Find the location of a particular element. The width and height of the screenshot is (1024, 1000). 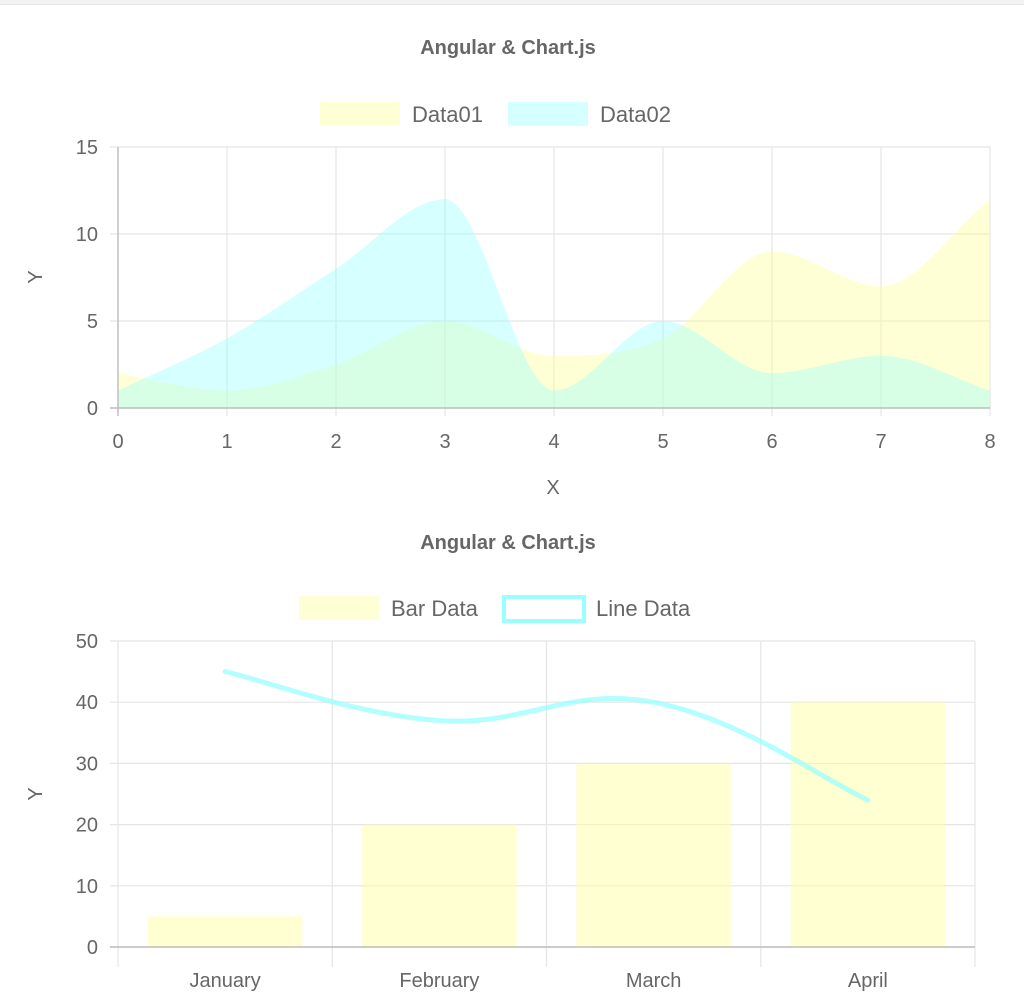

x-tick-label: 4 is located at coordinates (553, 442).